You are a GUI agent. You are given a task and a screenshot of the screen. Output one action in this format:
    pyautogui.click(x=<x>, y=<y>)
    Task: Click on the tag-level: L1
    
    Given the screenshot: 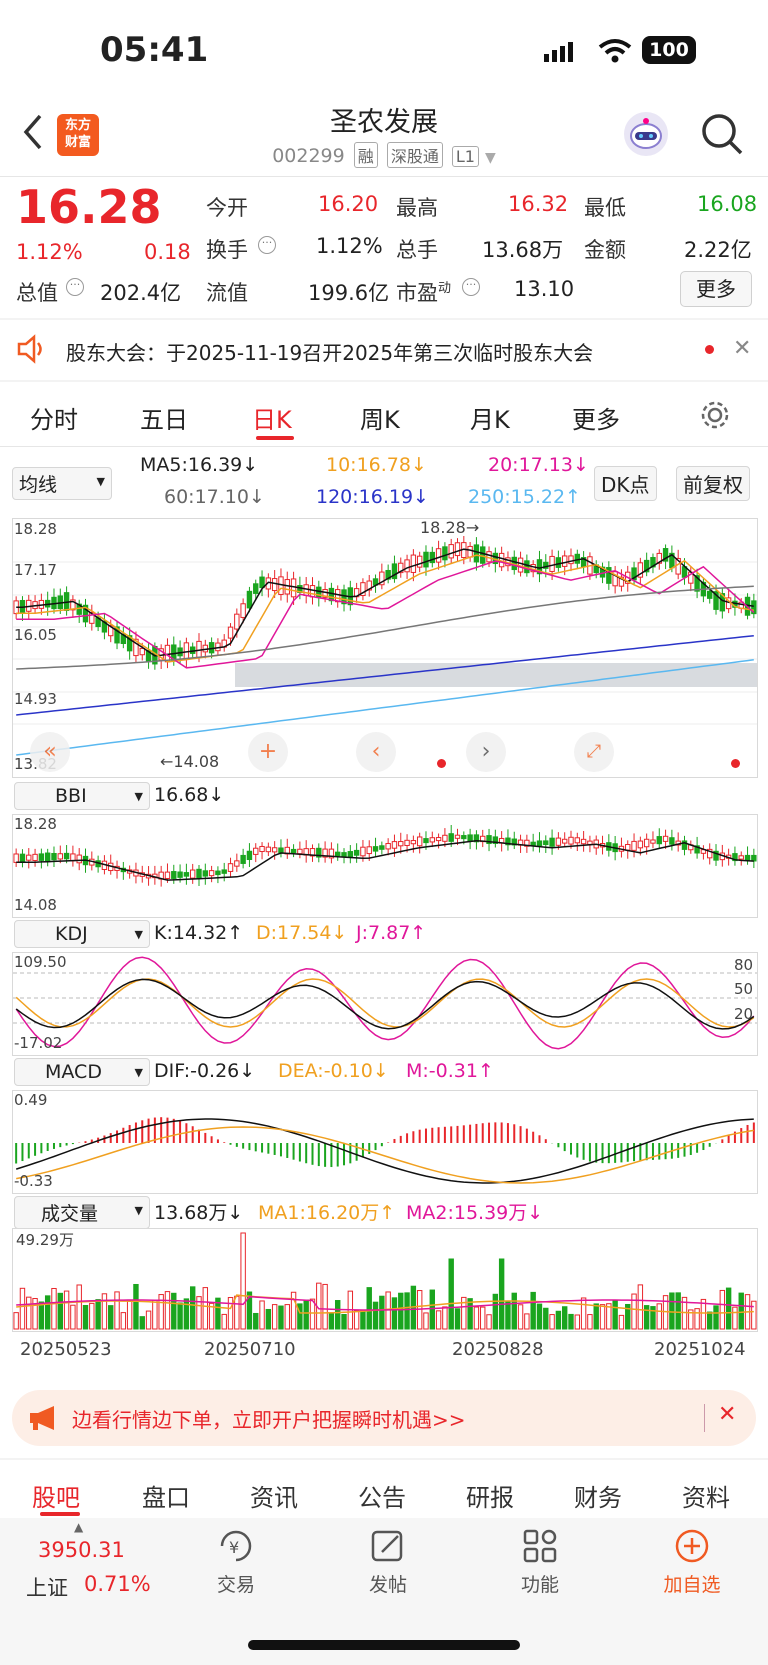 What is the action you would take?
    pyautogui.click(x=465, y=156)
    